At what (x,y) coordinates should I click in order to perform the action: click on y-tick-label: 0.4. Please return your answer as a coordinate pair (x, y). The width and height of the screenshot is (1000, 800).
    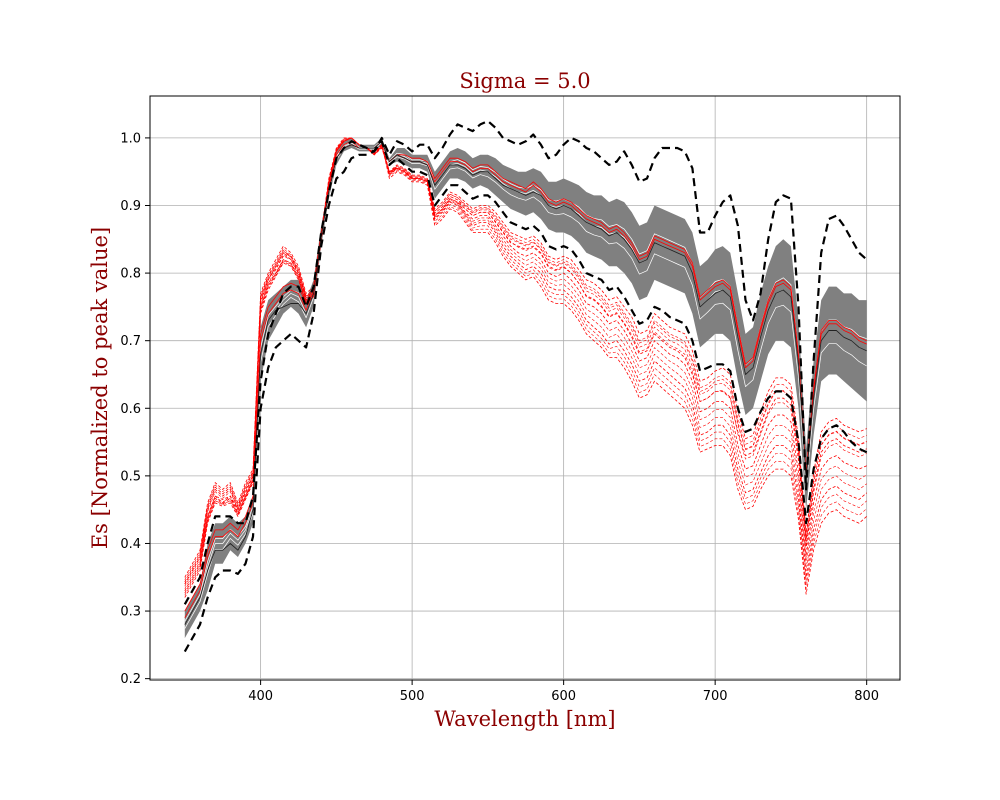
    Looking at the image, I should click on (130, 544).